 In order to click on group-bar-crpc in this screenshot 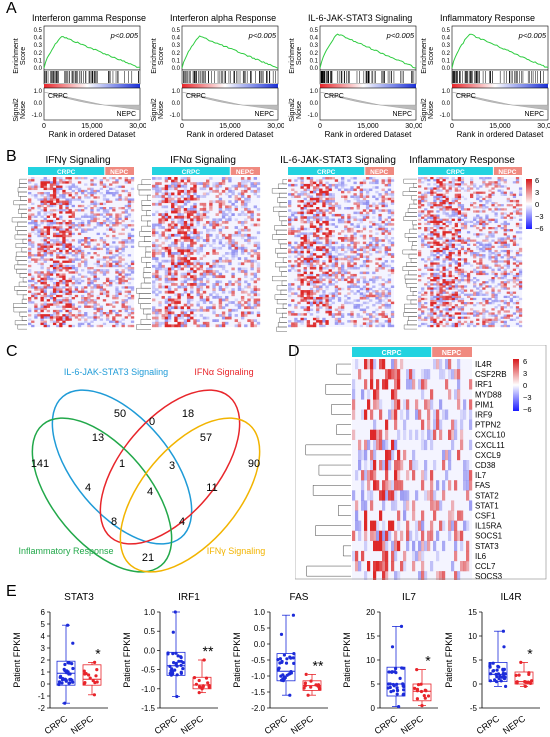, I will do `click(191, 171)`.